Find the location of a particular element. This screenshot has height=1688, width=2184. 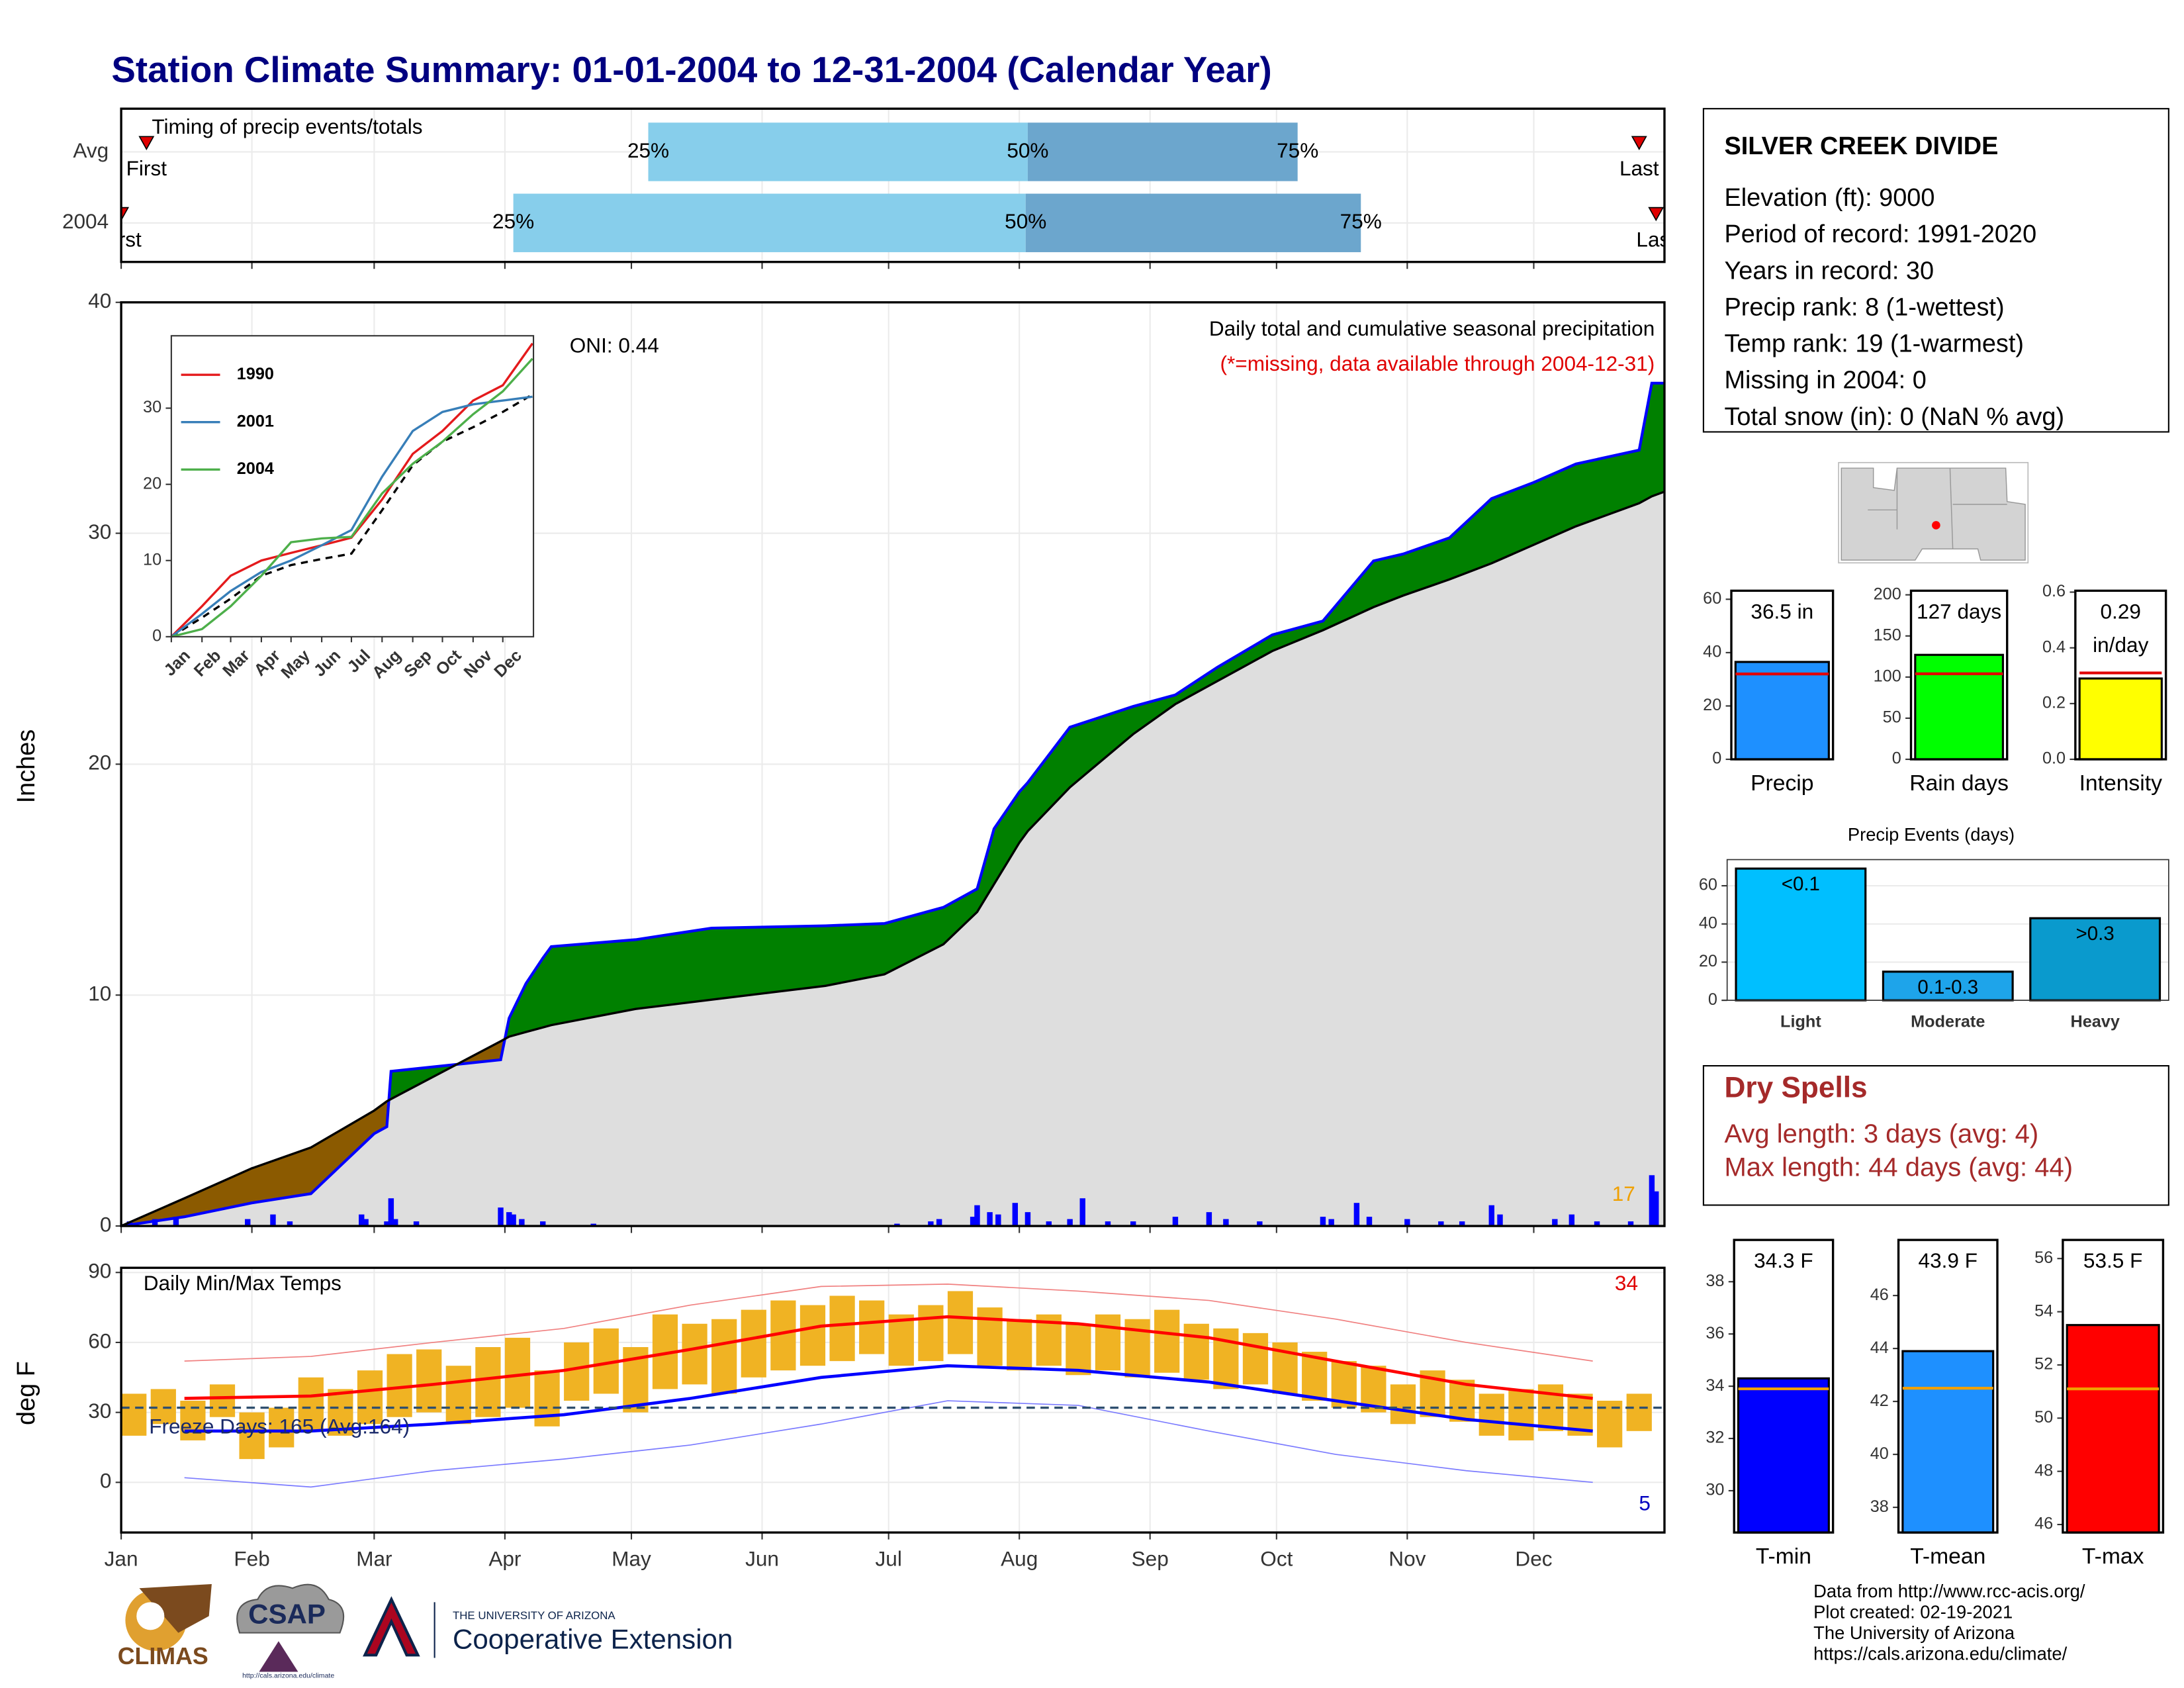

y-tick-label: 150 is located at coordinates (1888, 635).